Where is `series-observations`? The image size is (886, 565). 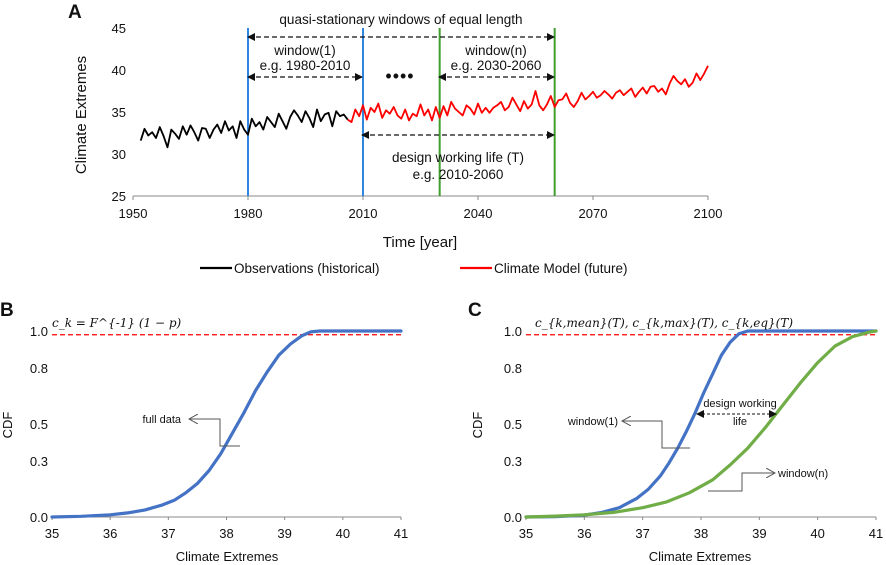 series-observations is located at coordinates (244, 128).